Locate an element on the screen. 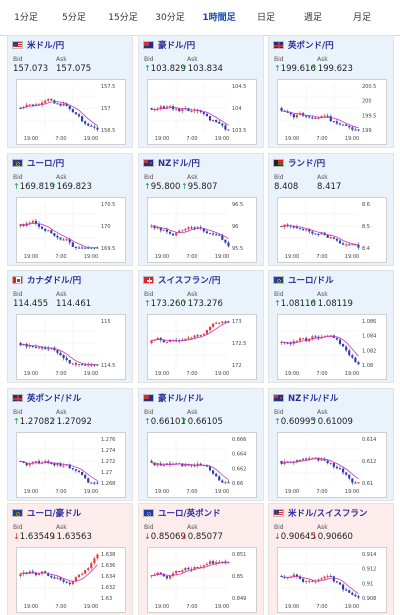 The height and width of the screenshot is (615, 400). currency-pair-name: ユーロ/英ポンド is located at coordinates (189, 514).